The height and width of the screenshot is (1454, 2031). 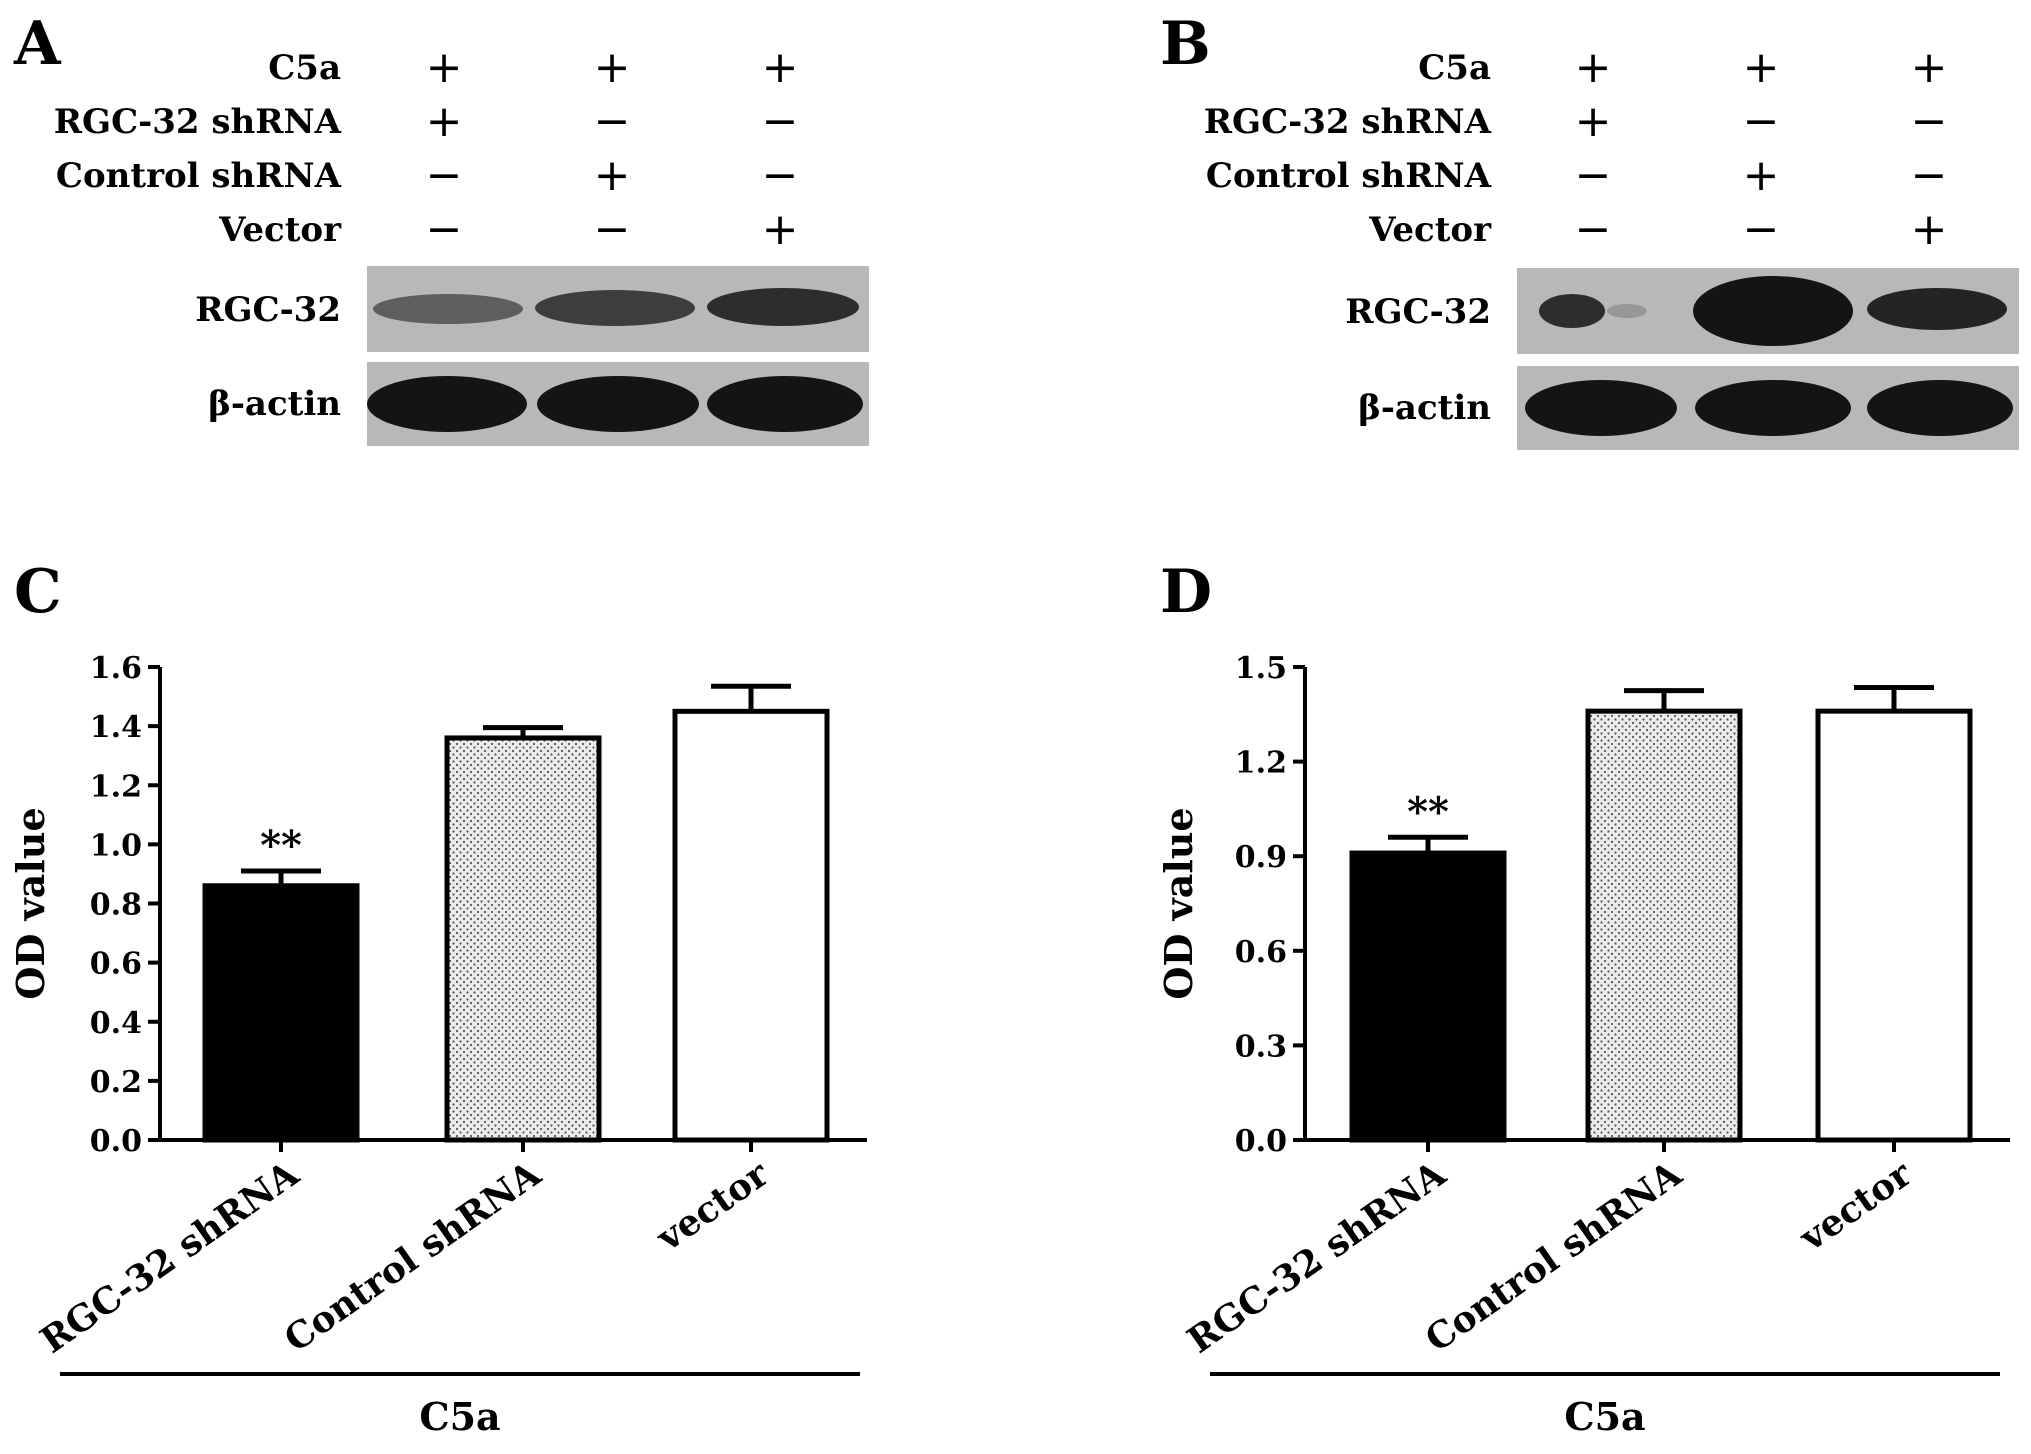 I want to click on y-tick-label: 1.4, so click(x=116, y=727).